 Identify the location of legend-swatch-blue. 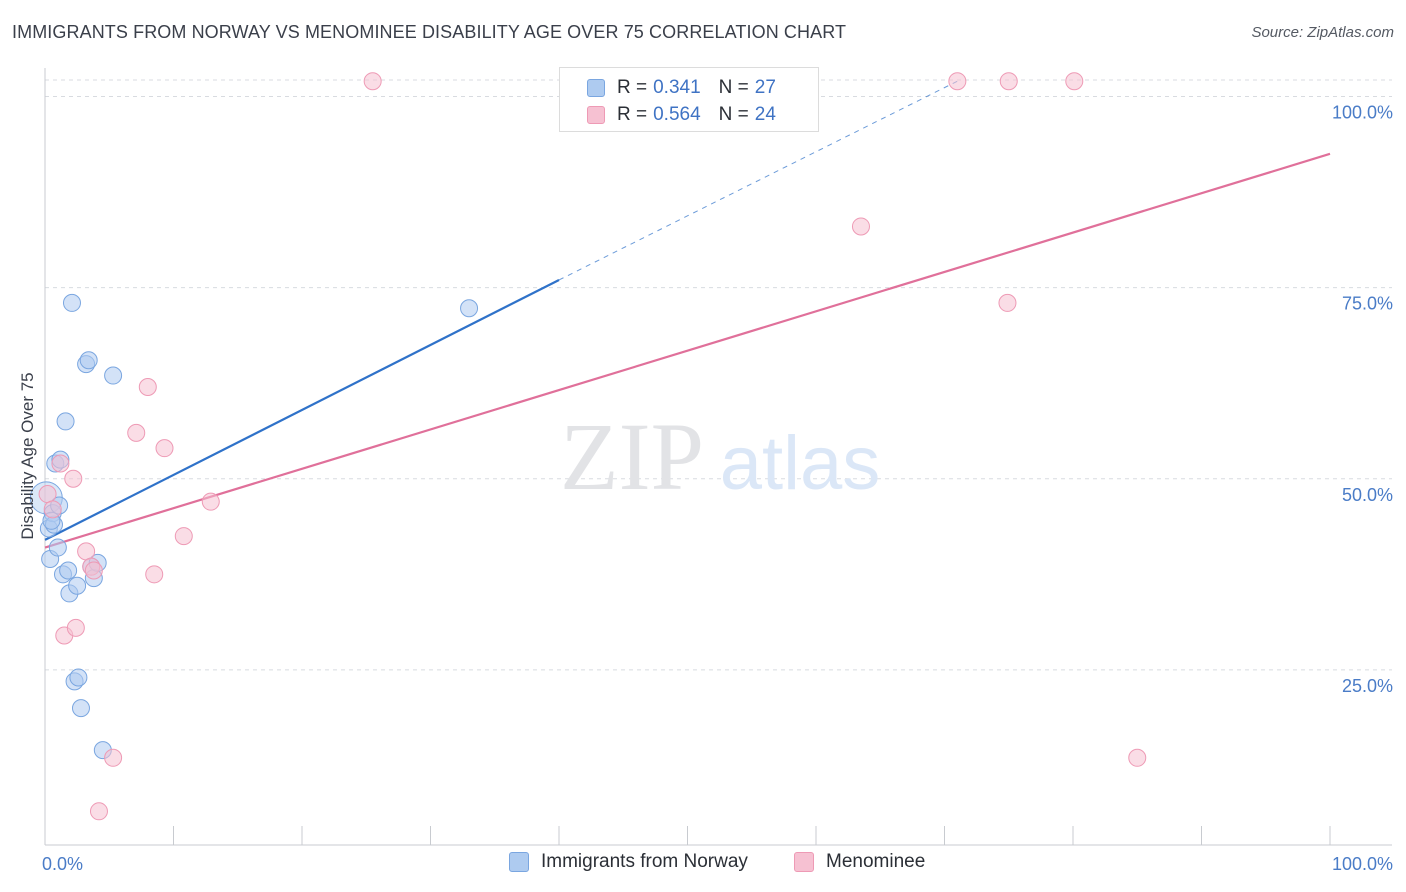
(596, 88).